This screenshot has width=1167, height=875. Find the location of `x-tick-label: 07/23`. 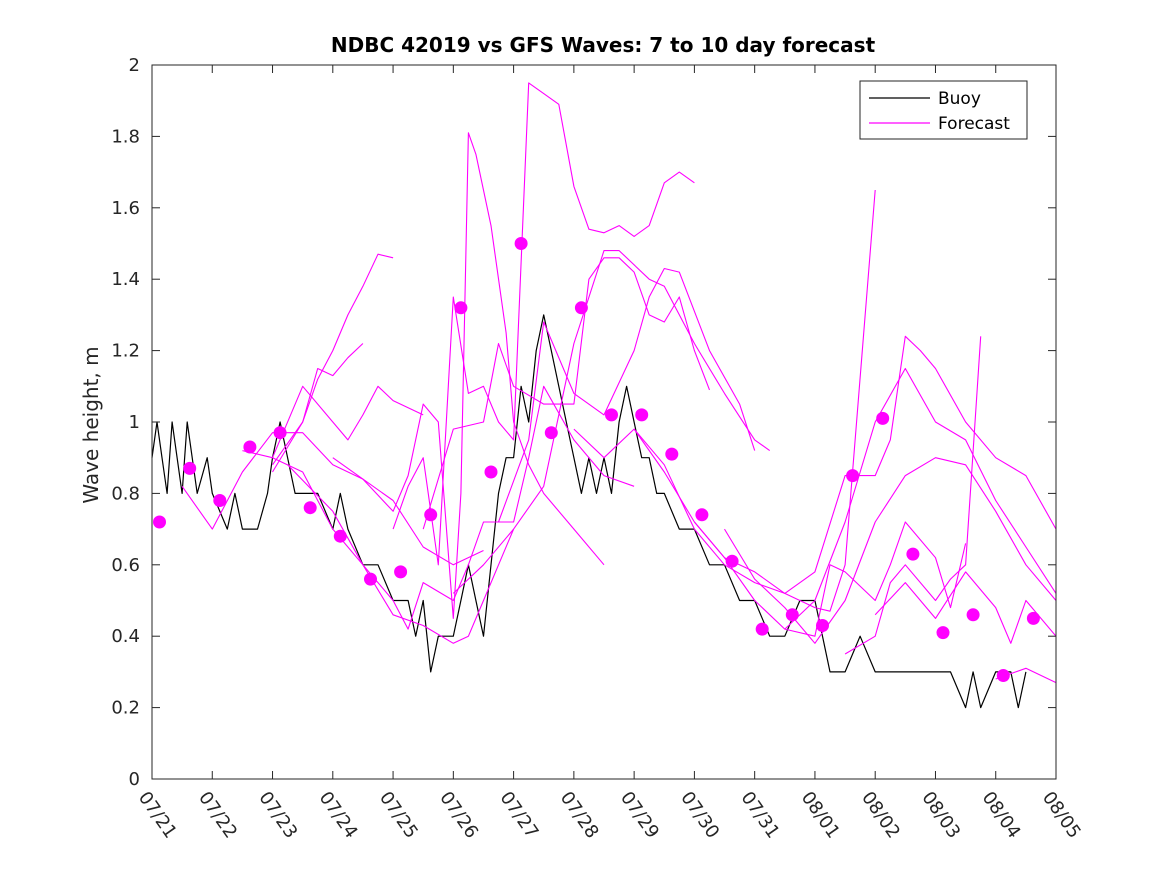

x-tick-label: 07/23 is located at coordinates (277, 815).